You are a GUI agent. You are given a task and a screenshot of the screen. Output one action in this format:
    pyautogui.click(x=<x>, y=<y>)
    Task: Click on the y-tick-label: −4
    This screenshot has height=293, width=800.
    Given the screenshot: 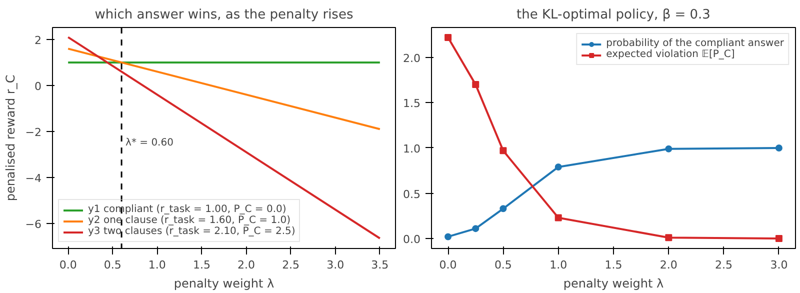 What is the action you would take?
    pyautogui.click(x=33, y=178)
    